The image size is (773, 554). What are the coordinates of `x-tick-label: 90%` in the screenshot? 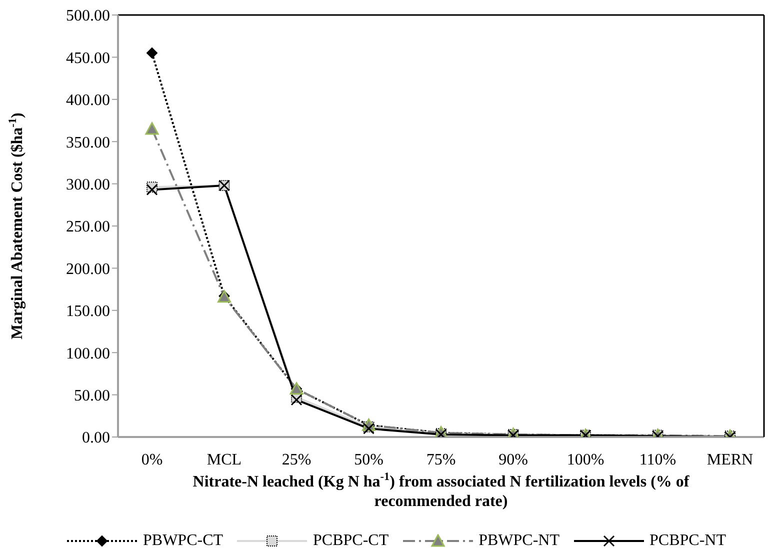 It's located at (513, 459).